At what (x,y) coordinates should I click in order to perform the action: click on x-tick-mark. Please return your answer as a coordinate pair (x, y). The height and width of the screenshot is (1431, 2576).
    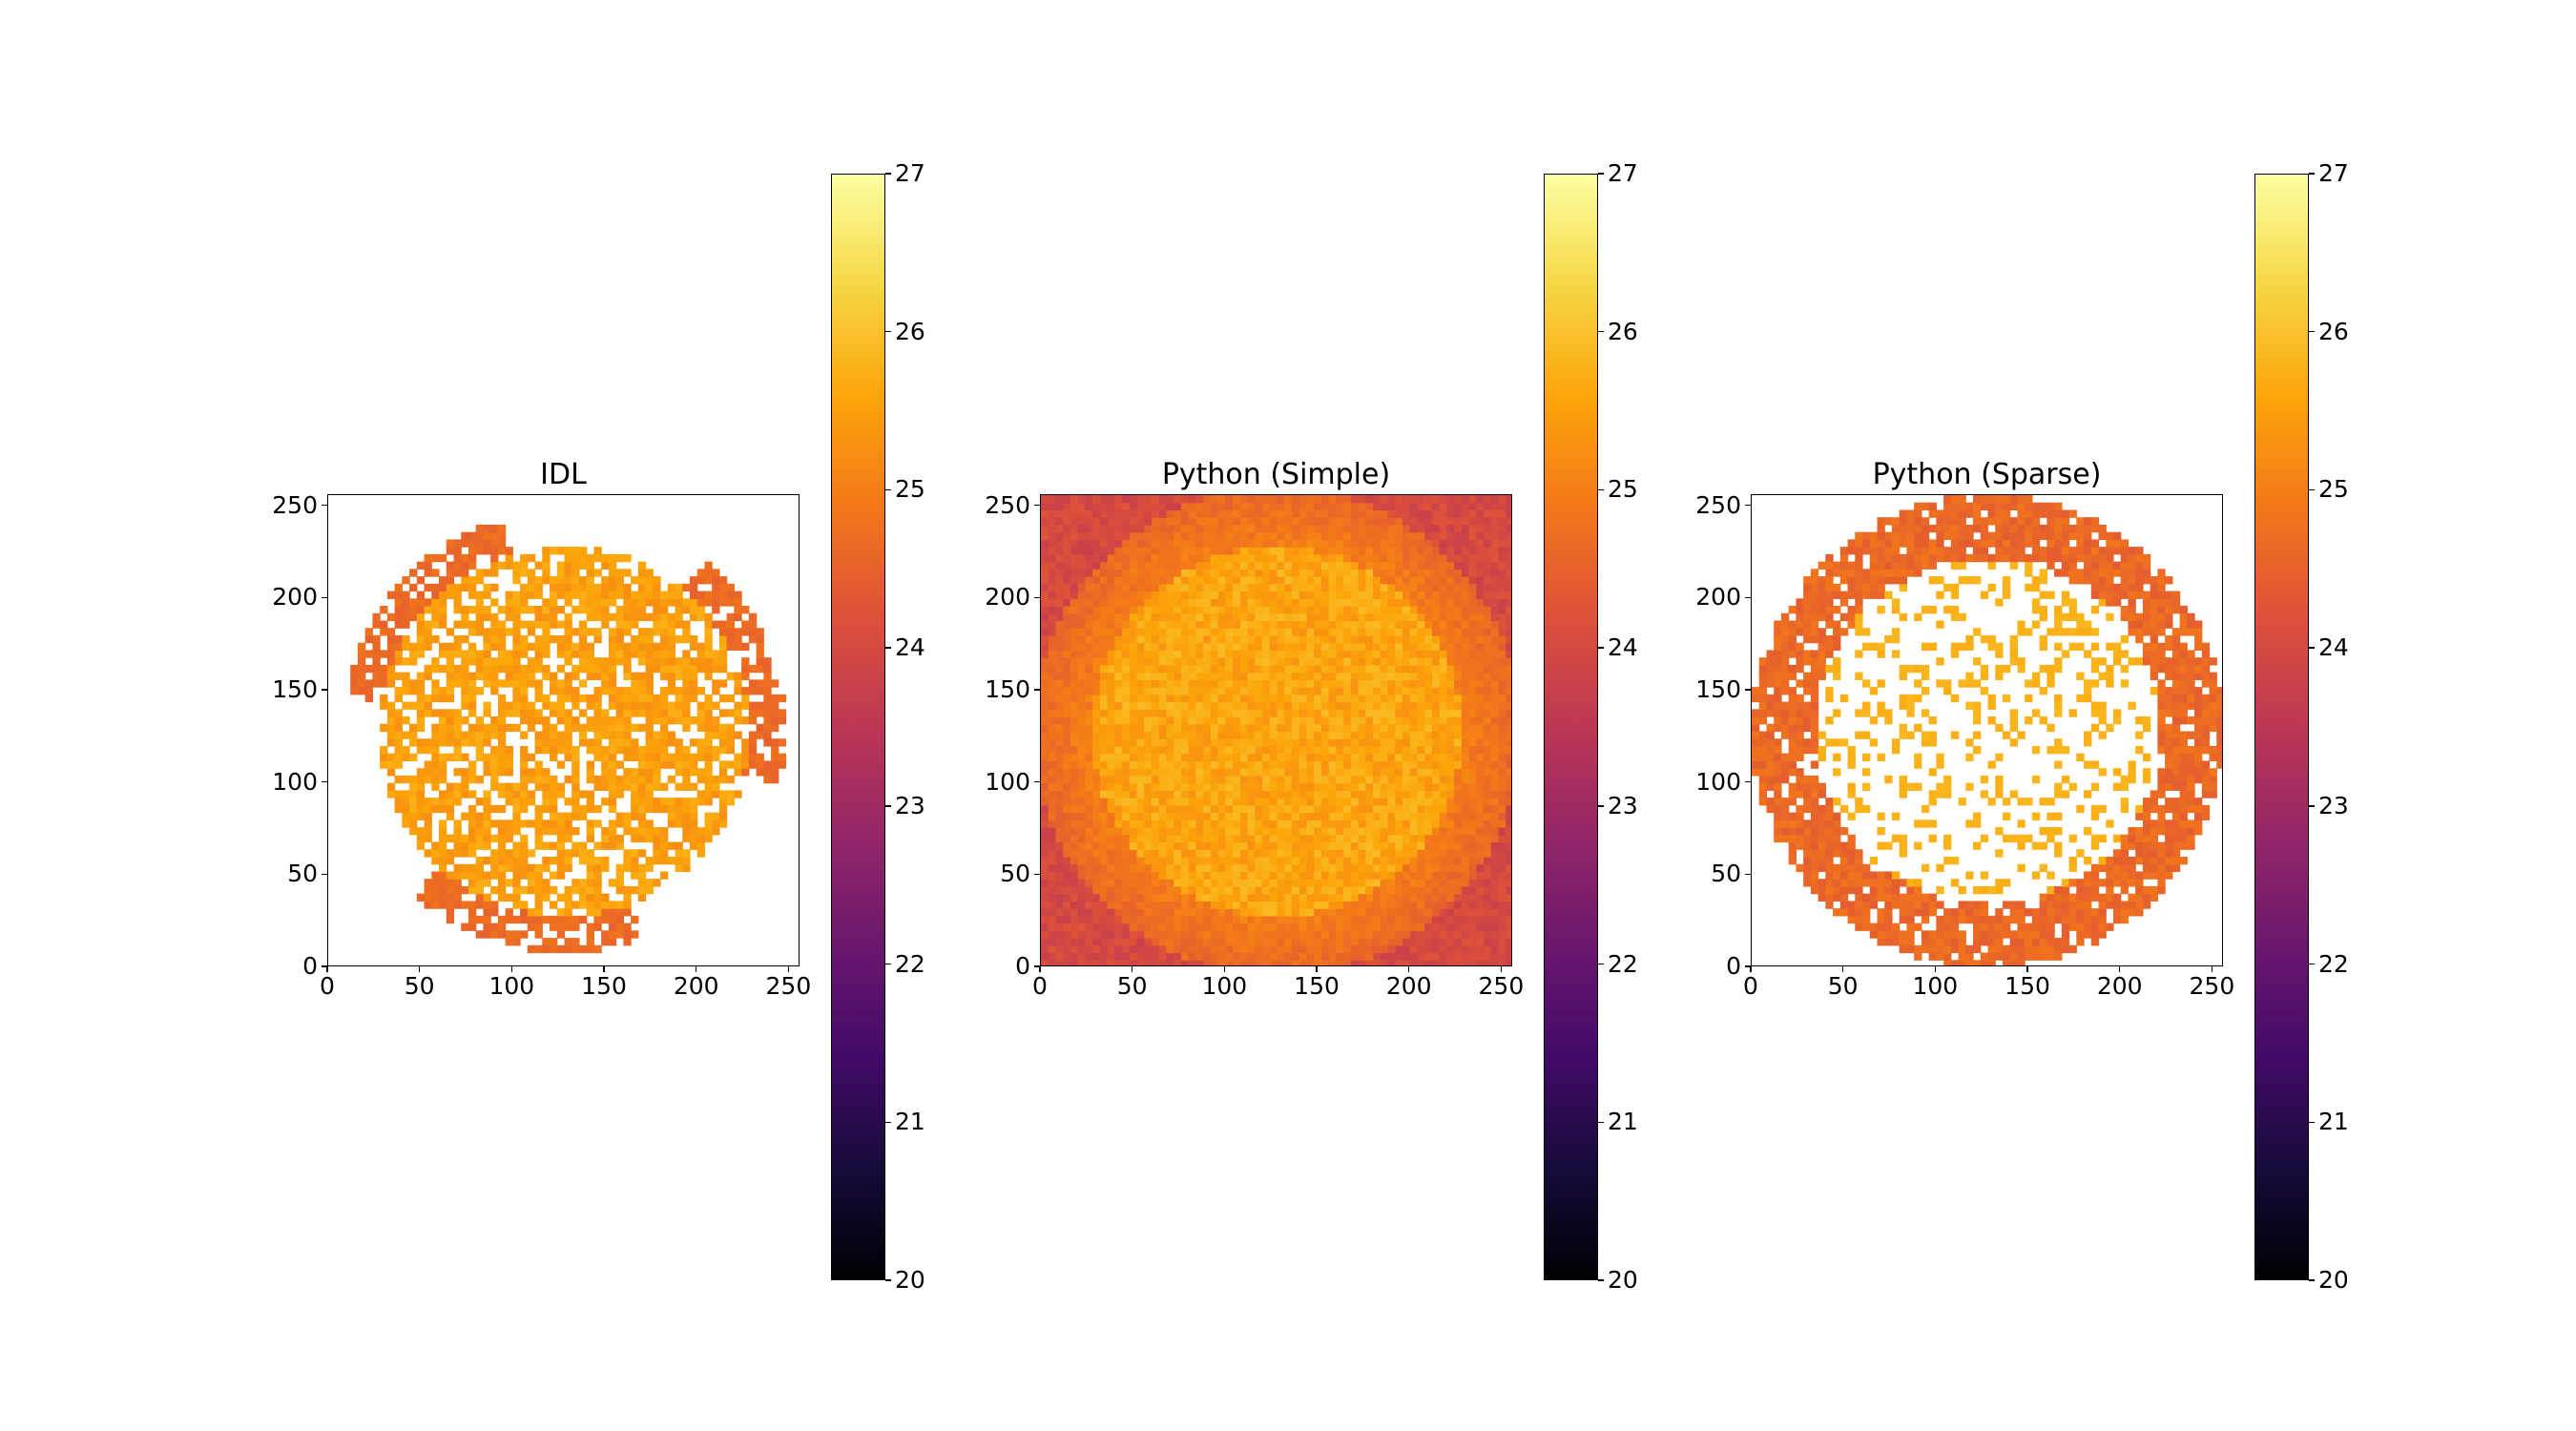
    Looking at the image, I should click on (696, 969).